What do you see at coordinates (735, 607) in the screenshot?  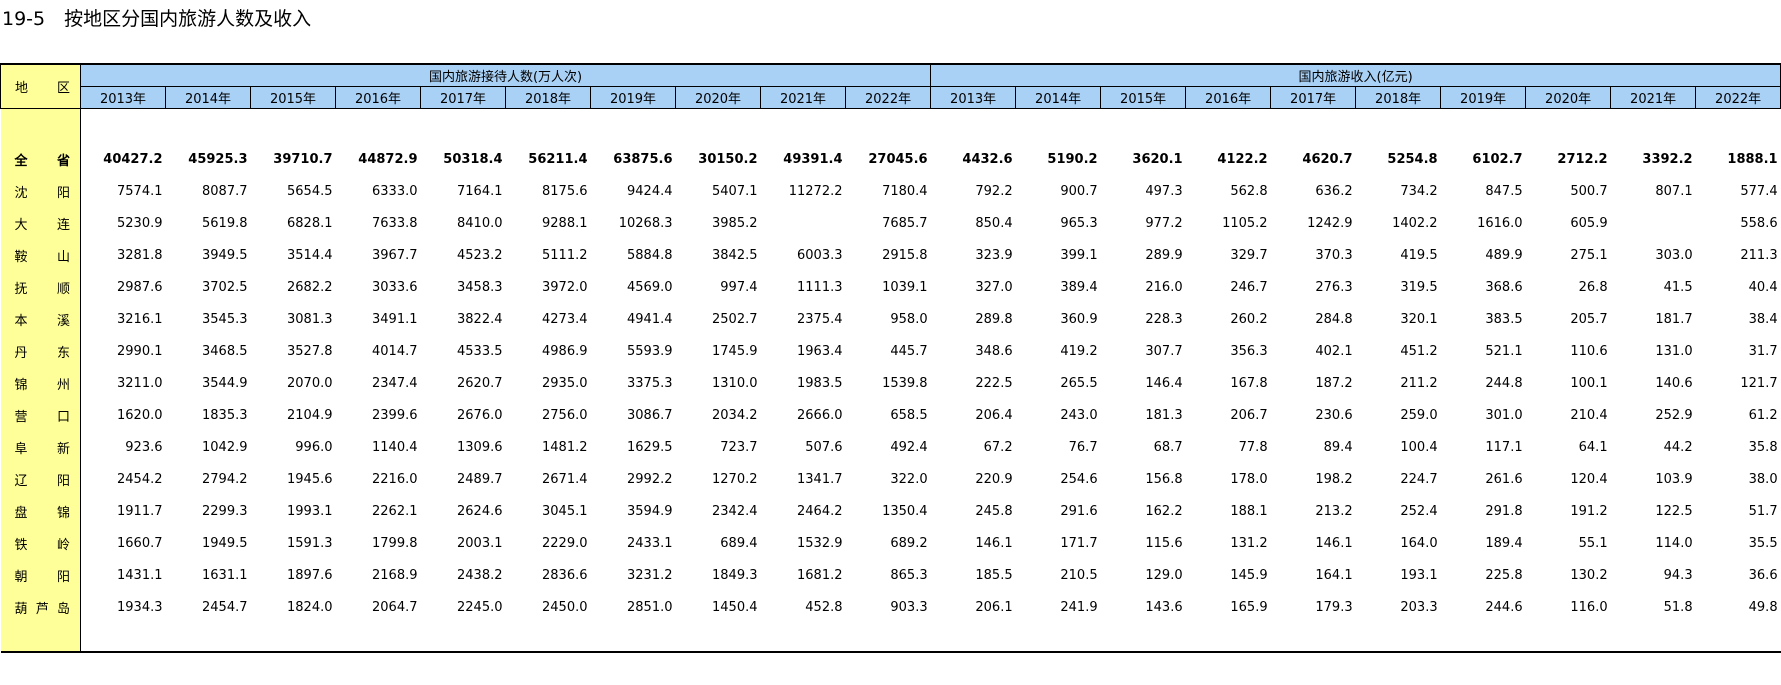 I see `value-cell: 1450.4` at bounding box center [735, 607].